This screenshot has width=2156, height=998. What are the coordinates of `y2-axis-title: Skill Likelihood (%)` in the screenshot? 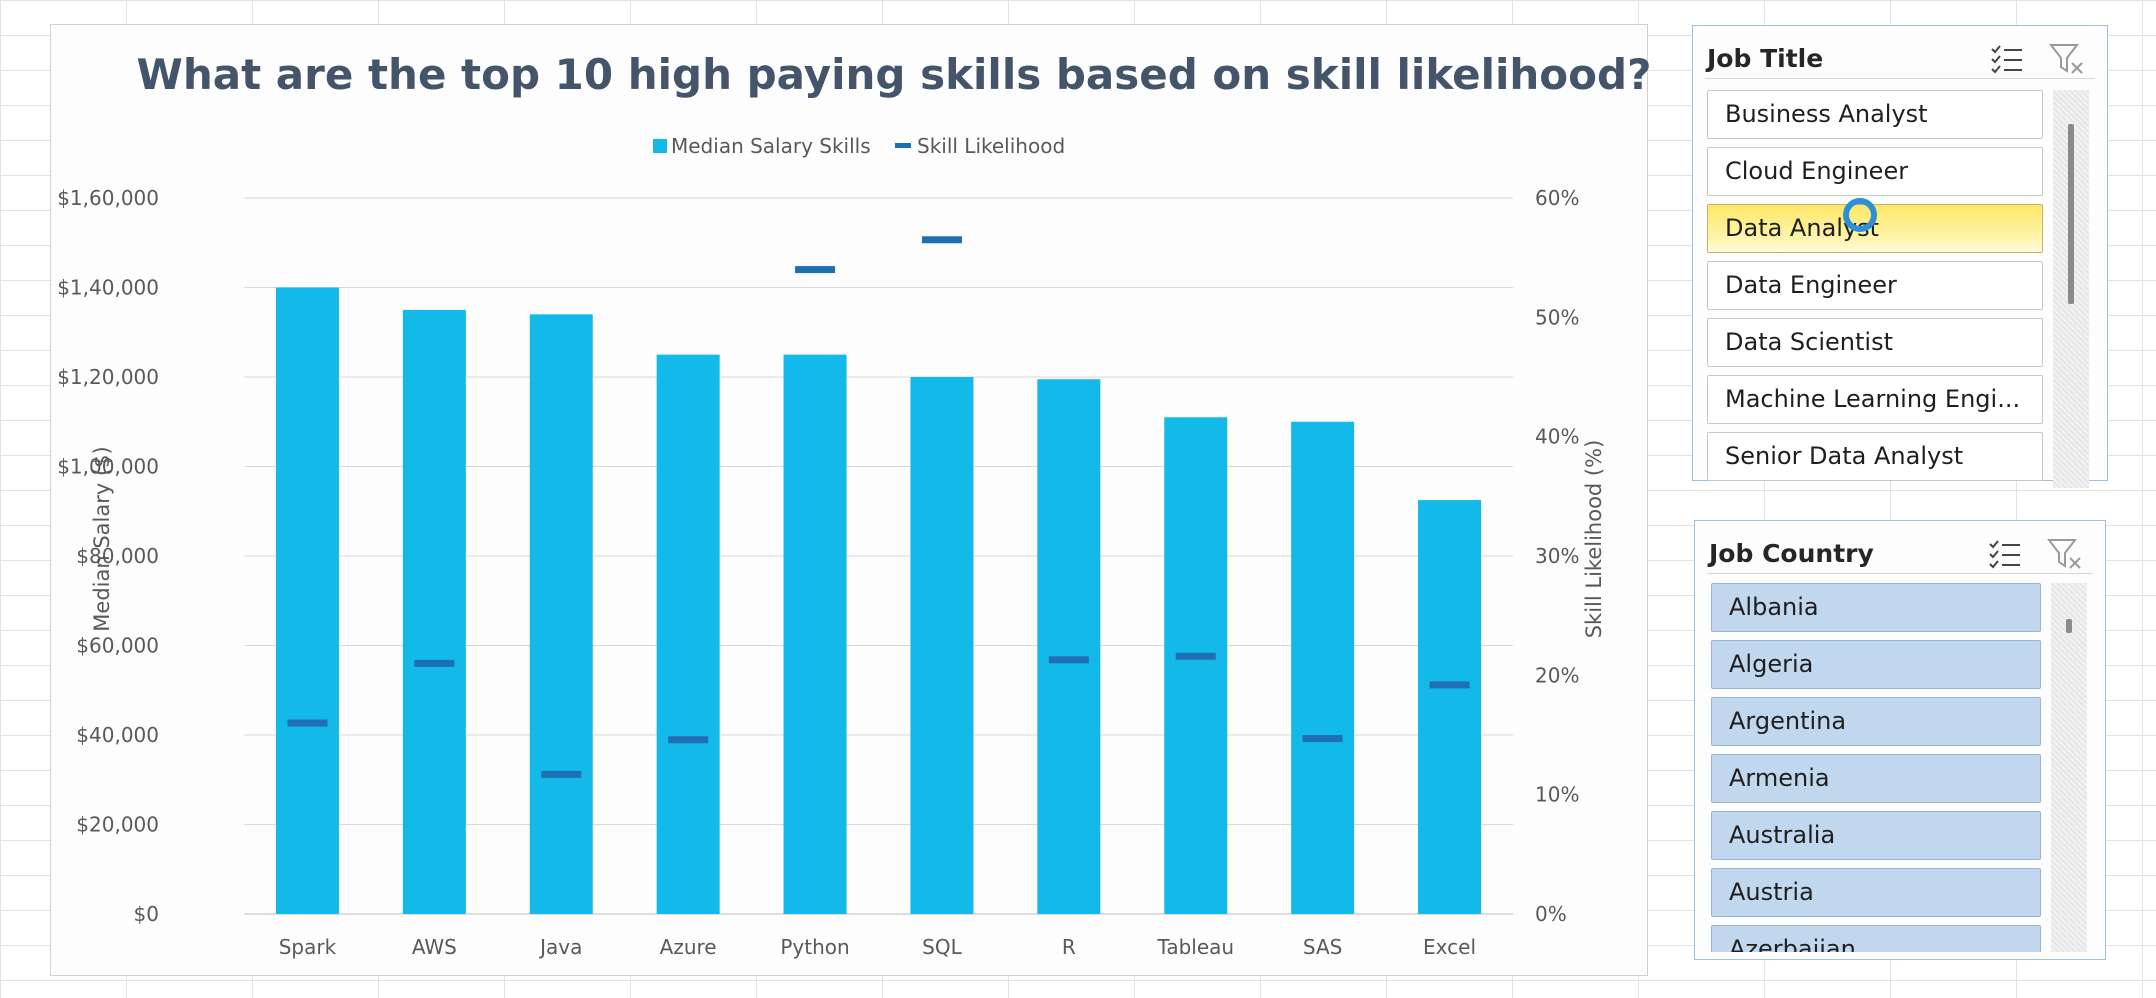 It's located at (1594, 539).